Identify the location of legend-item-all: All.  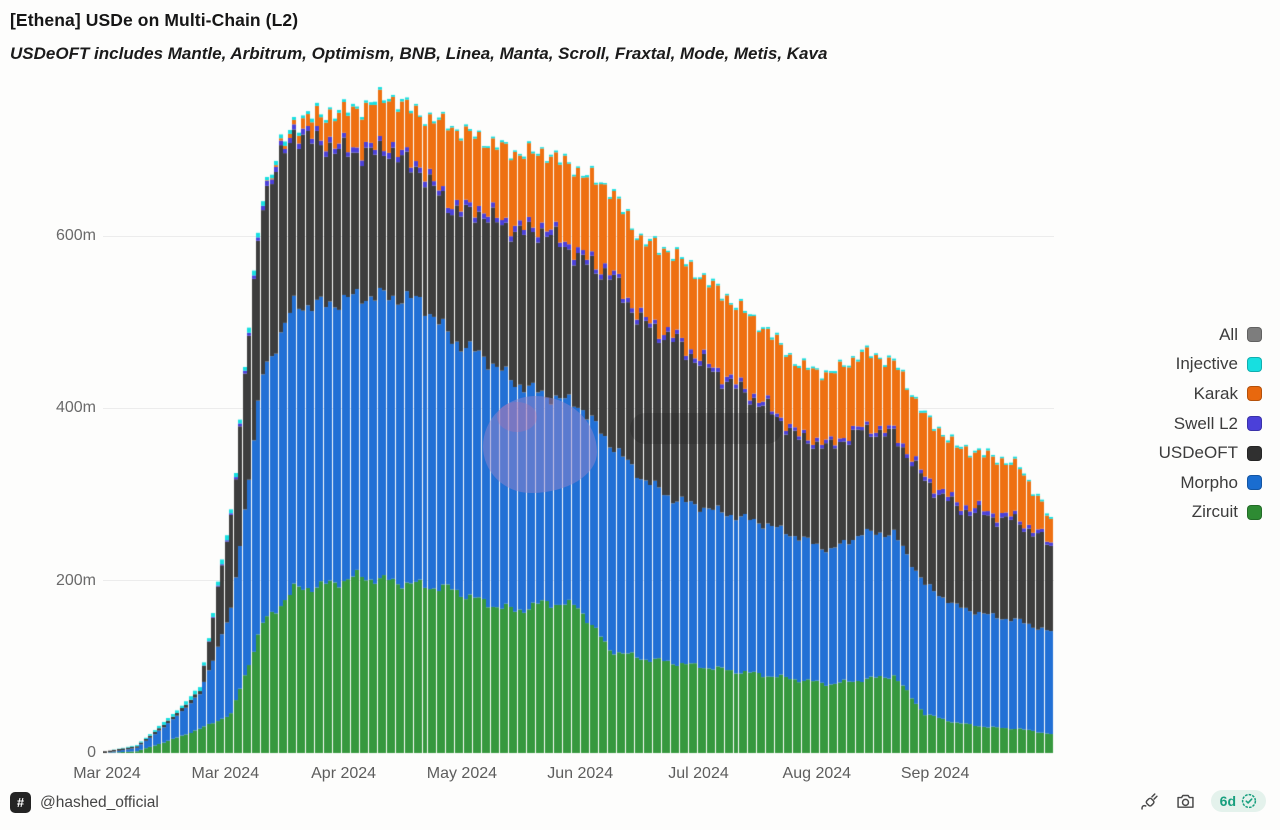
(1240, 335).